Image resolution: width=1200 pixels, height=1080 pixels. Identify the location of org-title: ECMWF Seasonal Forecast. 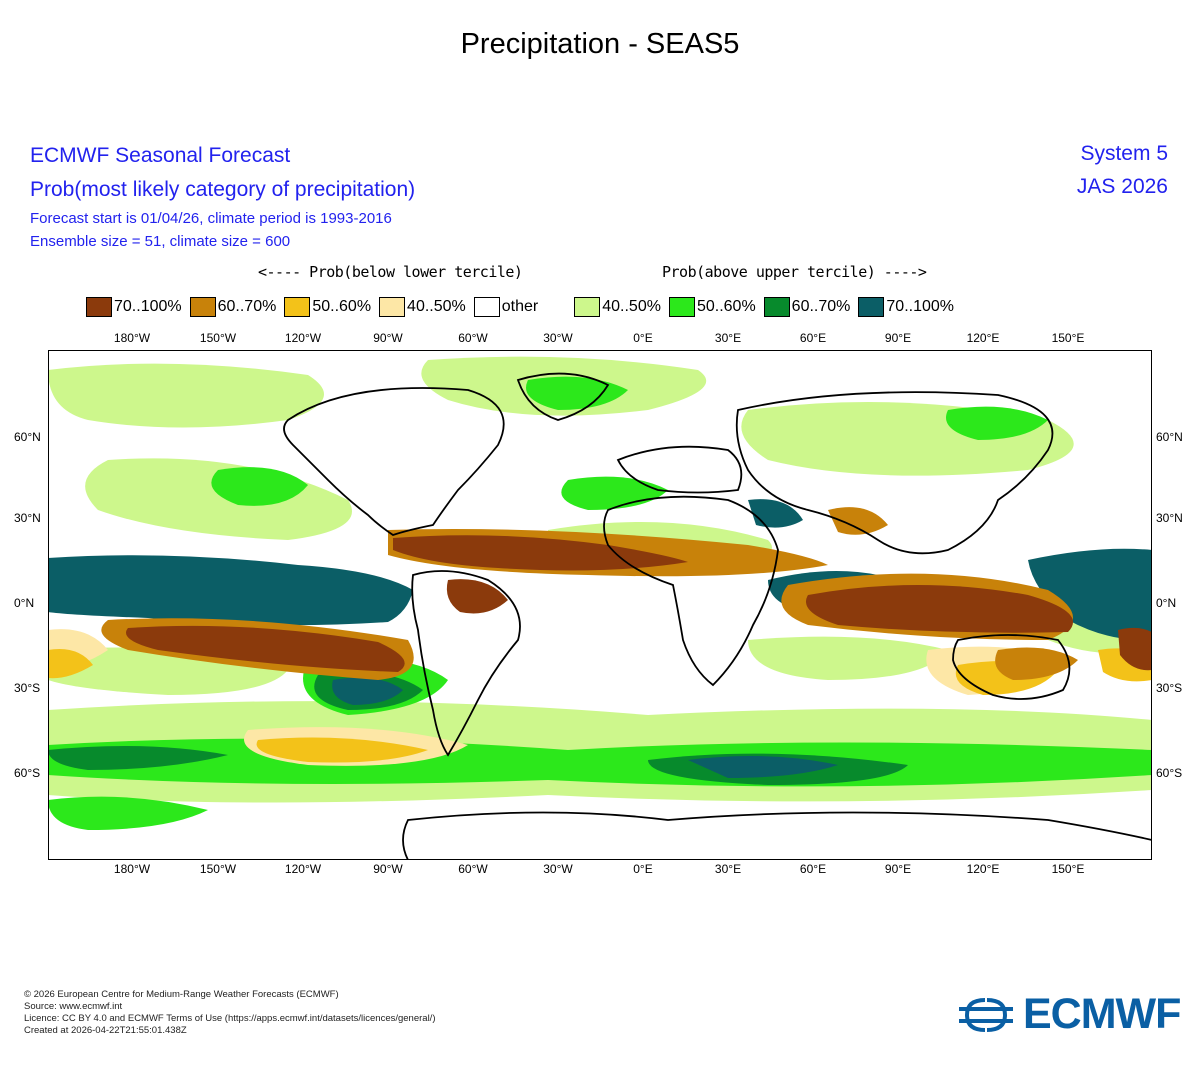
(160, 155).